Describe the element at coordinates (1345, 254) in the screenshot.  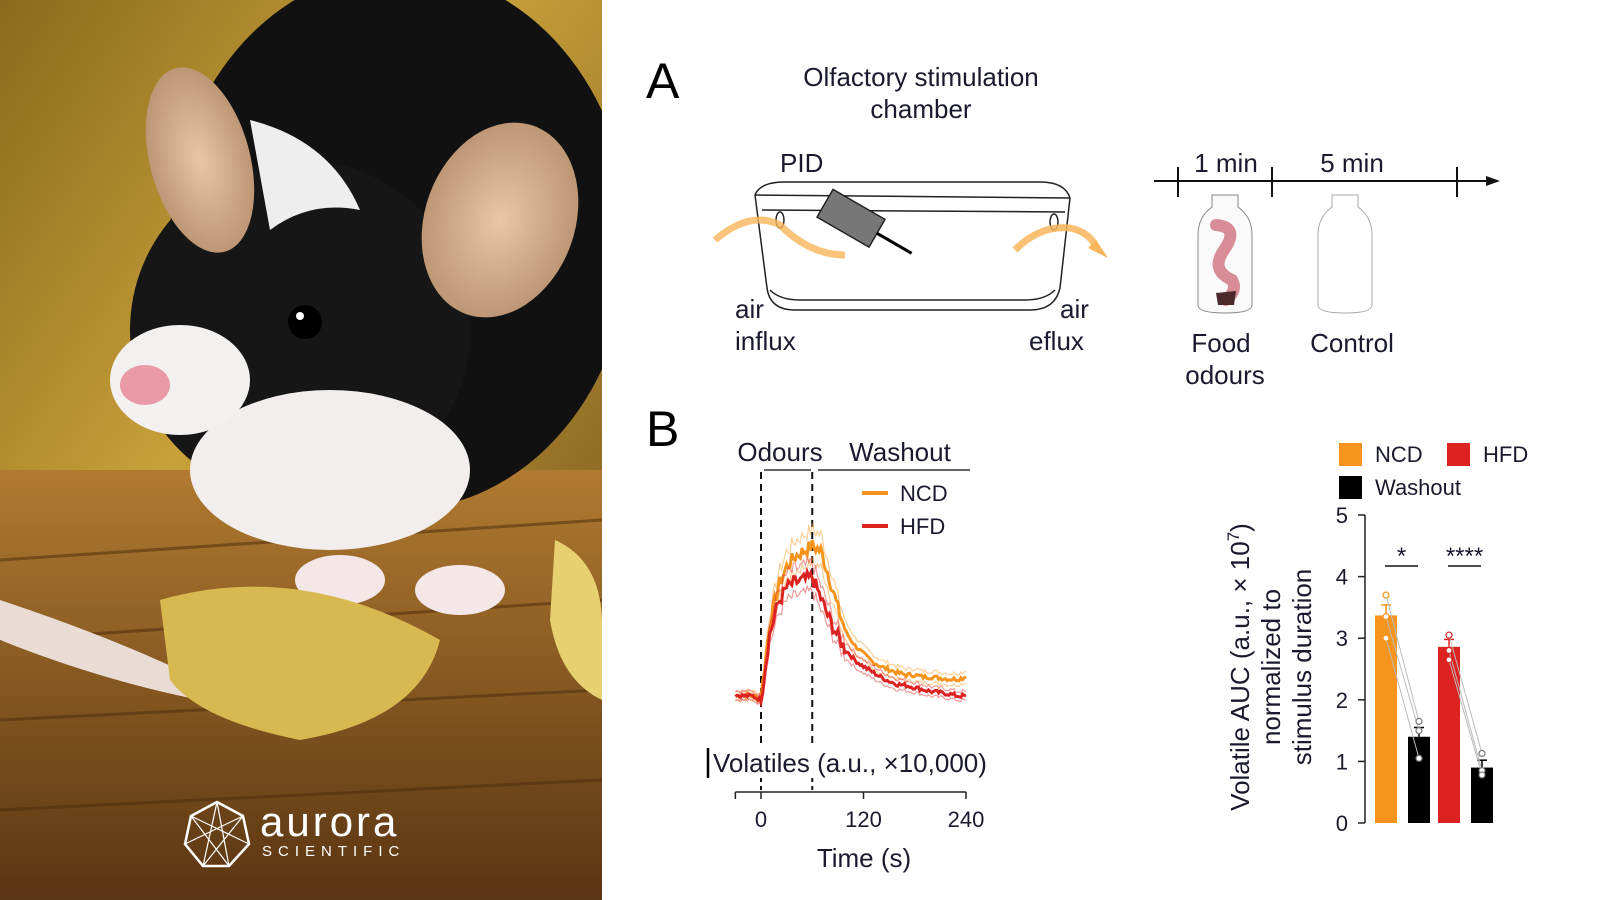
I see `control-bottle-icon` at that location.